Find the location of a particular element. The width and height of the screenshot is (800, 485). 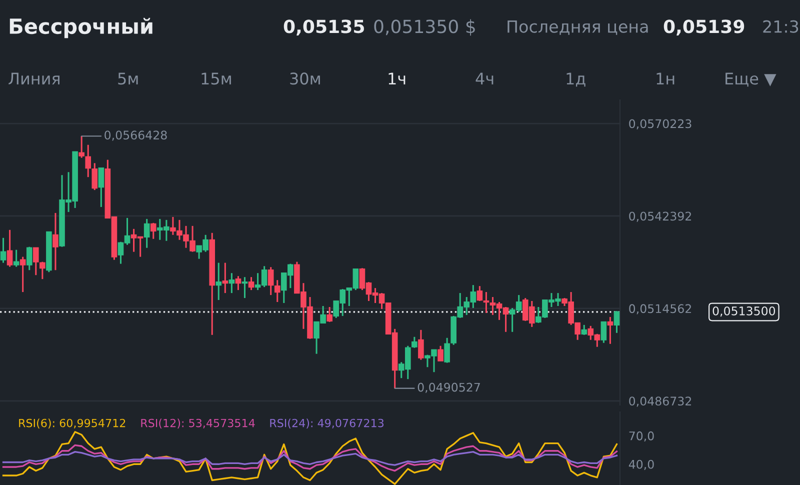

y-tick-label: 0,0514562 is located at coordinates (660, 309).